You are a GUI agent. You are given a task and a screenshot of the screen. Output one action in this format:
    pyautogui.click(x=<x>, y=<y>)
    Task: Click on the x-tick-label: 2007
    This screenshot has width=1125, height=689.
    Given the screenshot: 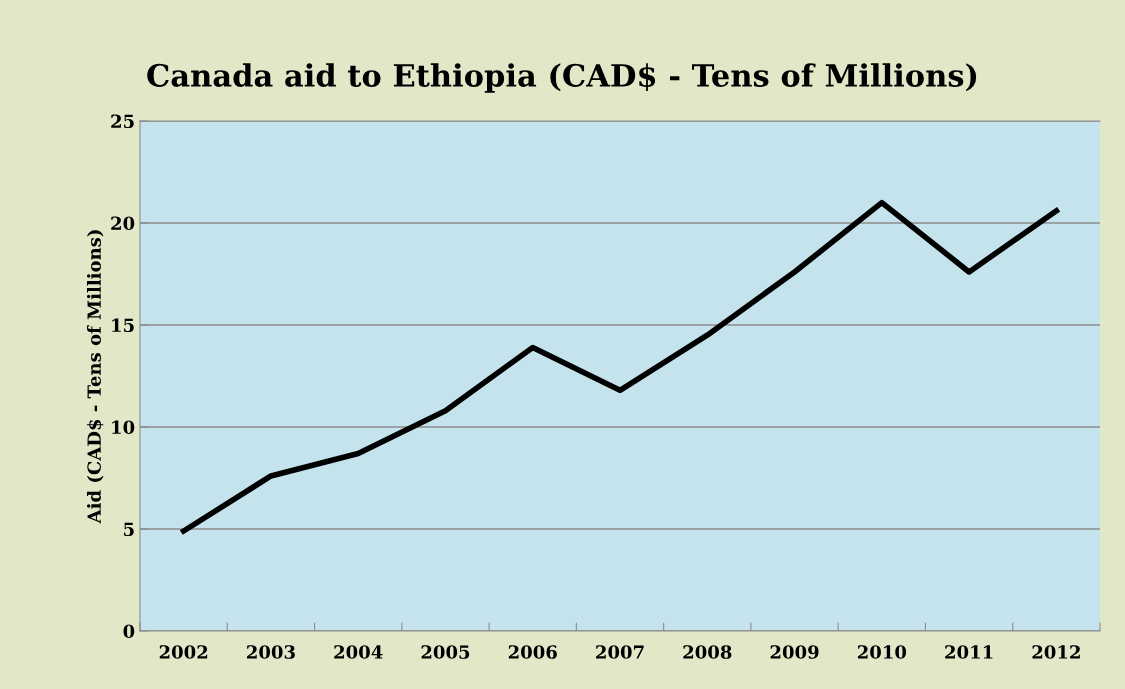 What is the action you would take?
    pyautogui.click(x=620, y=652)
    